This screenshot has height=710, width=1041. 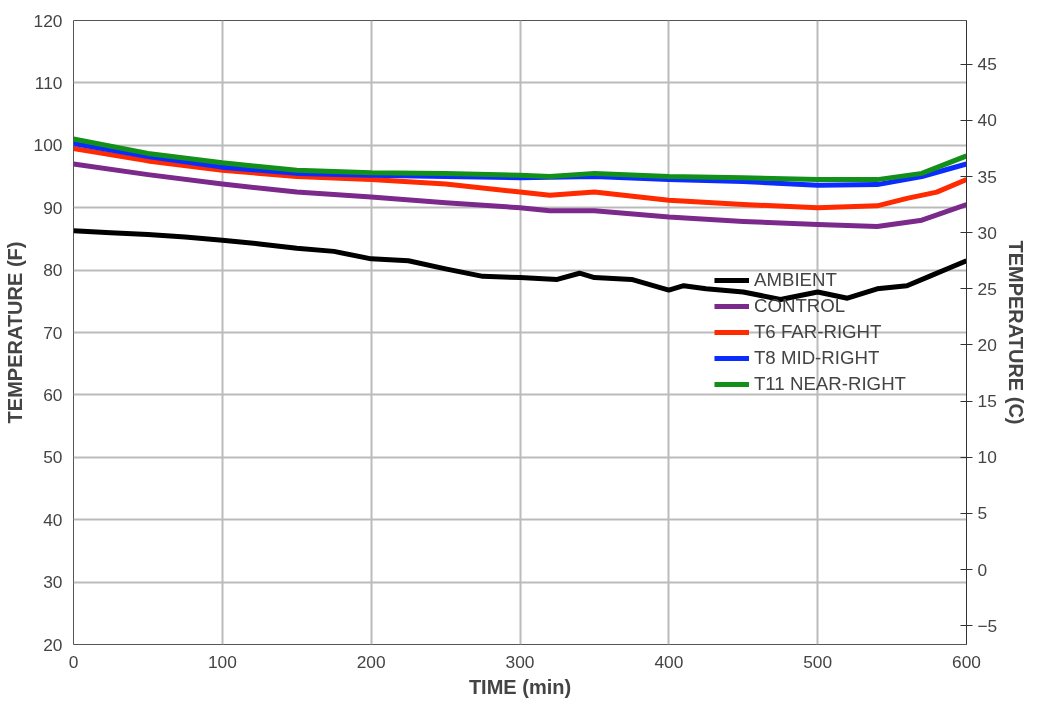 What do you see at coordinates (53, 207) in the screenshot?
I see `y-tick-label: 90` at bounding box center [53, 207].